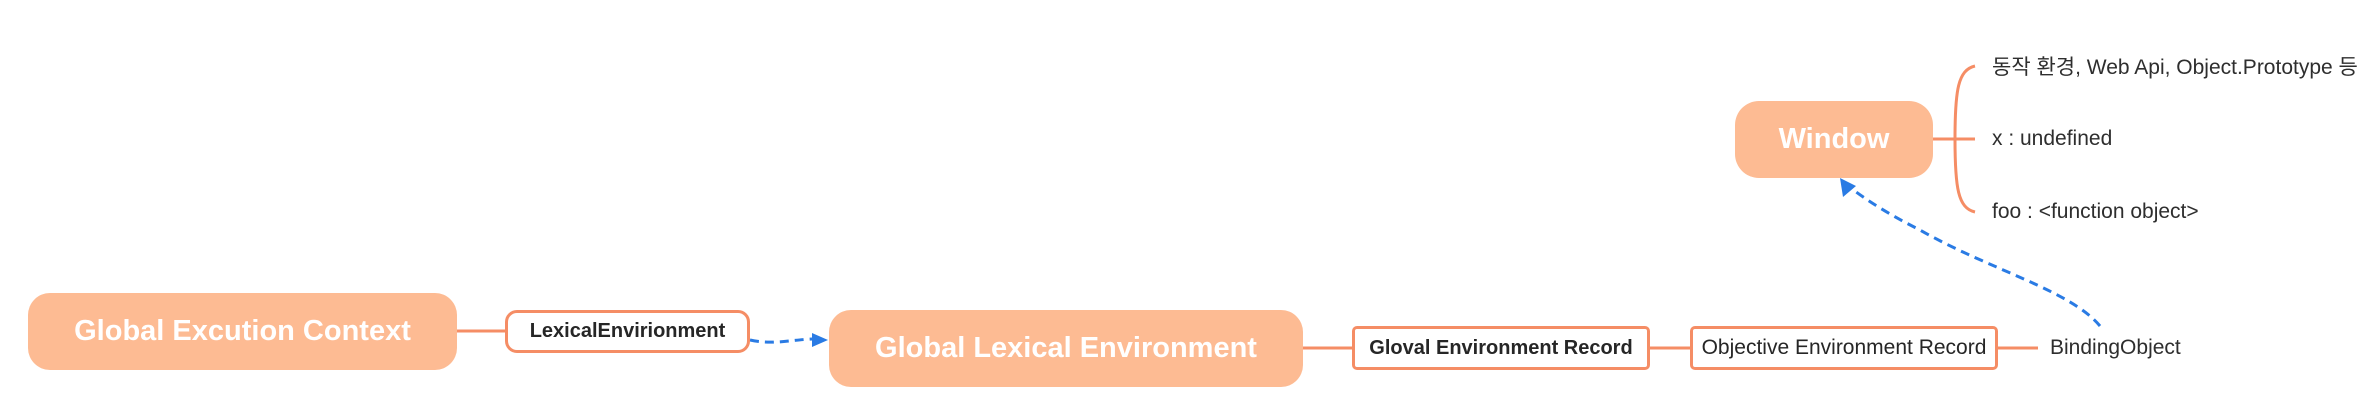  Describe the element at coordinates (1848, 187) in the screenshot. I see `arrowhead-window` at that location.